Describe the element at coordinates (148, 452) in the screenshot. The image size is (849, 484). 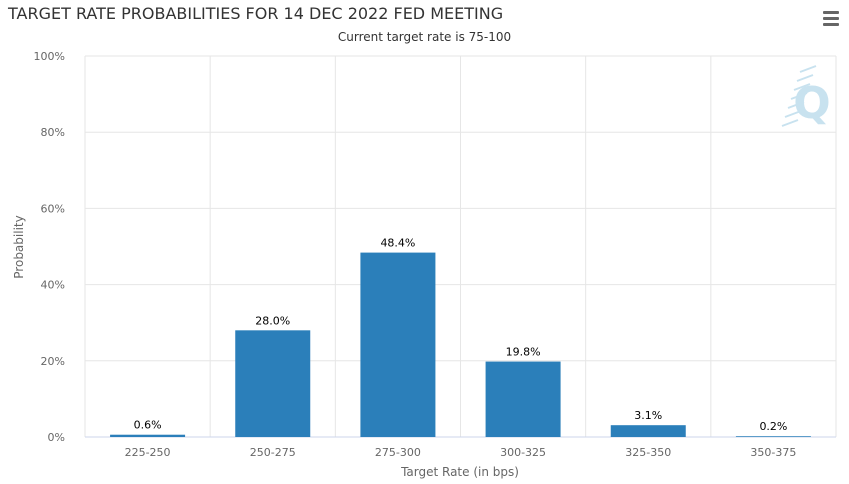
I see `x-tick-label: 225-250` at that location.